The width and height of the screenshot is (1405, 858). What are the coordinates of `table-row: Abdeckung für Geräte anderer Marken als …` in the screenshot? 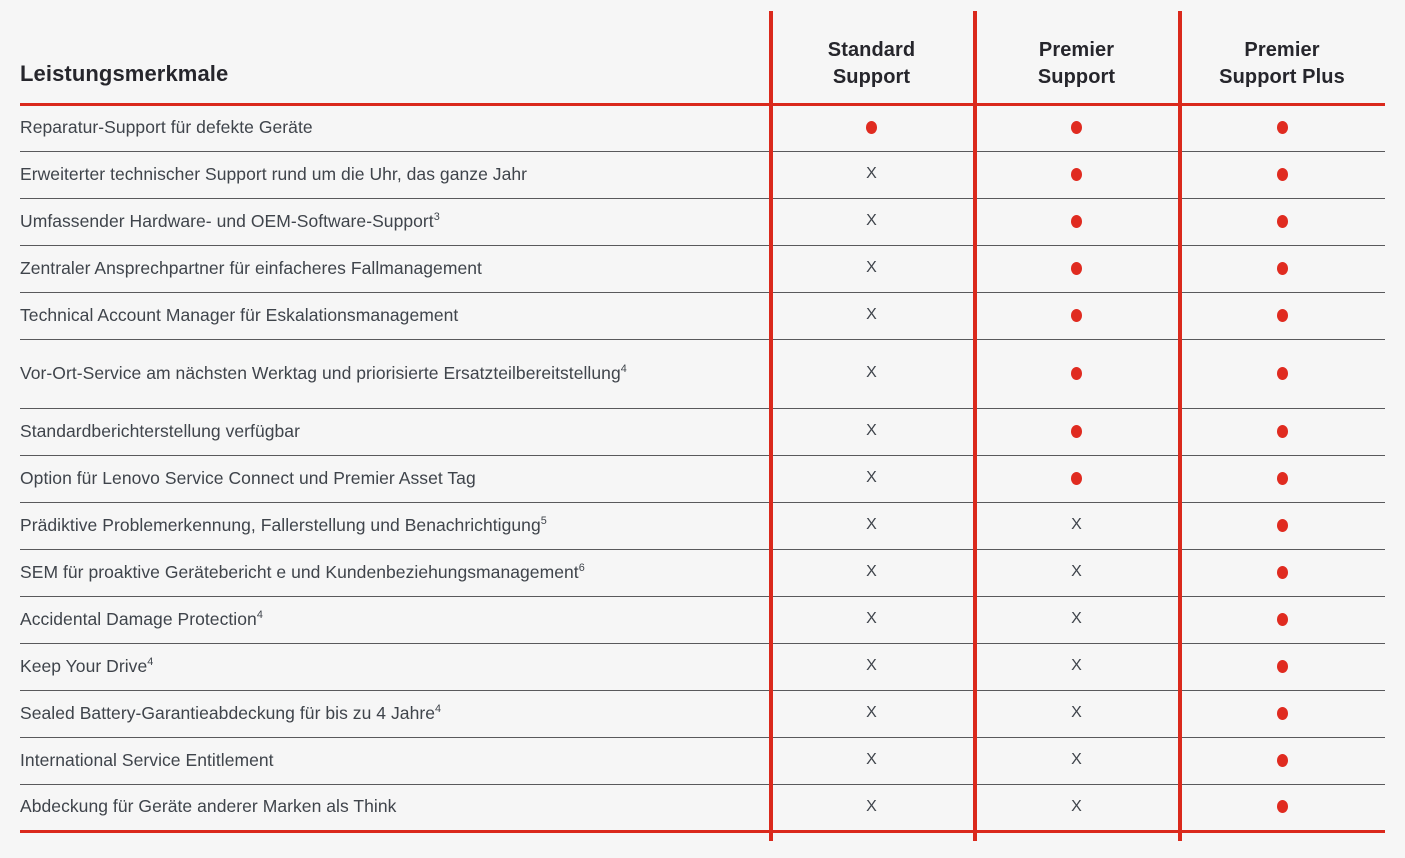 It's located at (702, 808).